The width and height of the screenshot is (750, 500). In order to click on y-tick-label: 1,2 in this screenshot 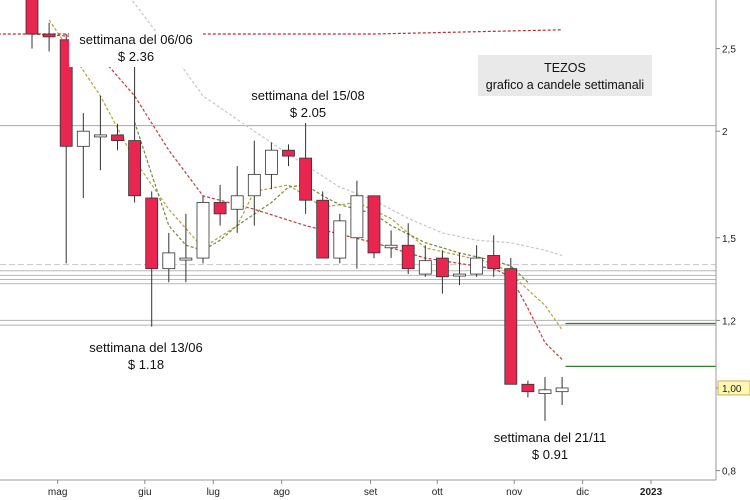, I will do `click(729, 321)`.